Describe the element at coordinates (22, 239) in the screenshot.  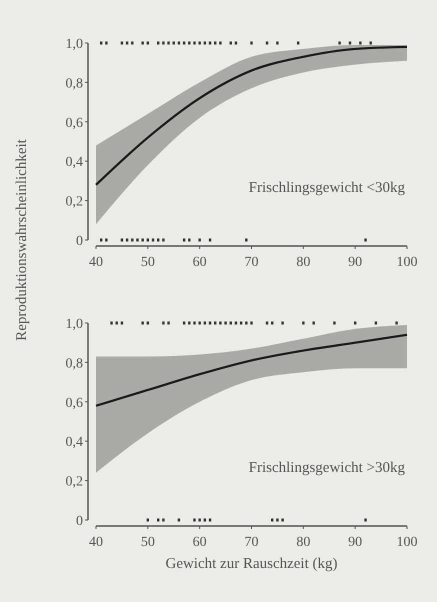
I see `y-axis-title: Reproduktionswahrscheinlichkeit` at that location.